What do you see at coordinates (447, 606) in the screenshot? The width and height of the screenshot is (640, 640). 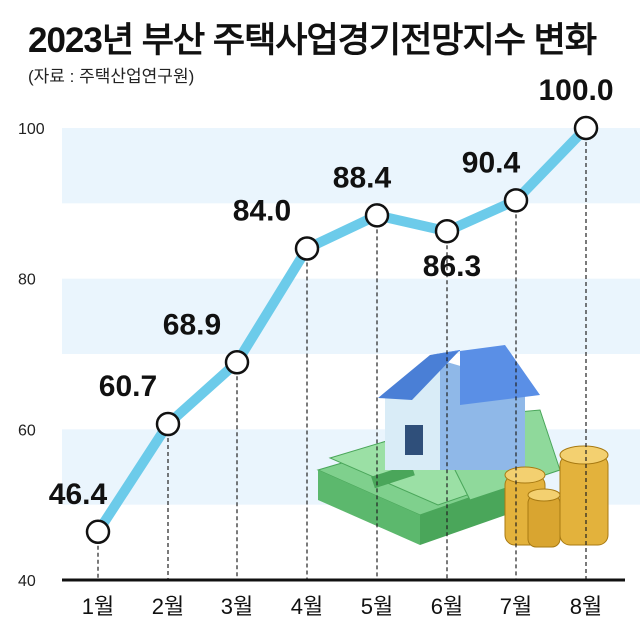 I see `x-tick-label: 6월` at bounding box center [447, 606].